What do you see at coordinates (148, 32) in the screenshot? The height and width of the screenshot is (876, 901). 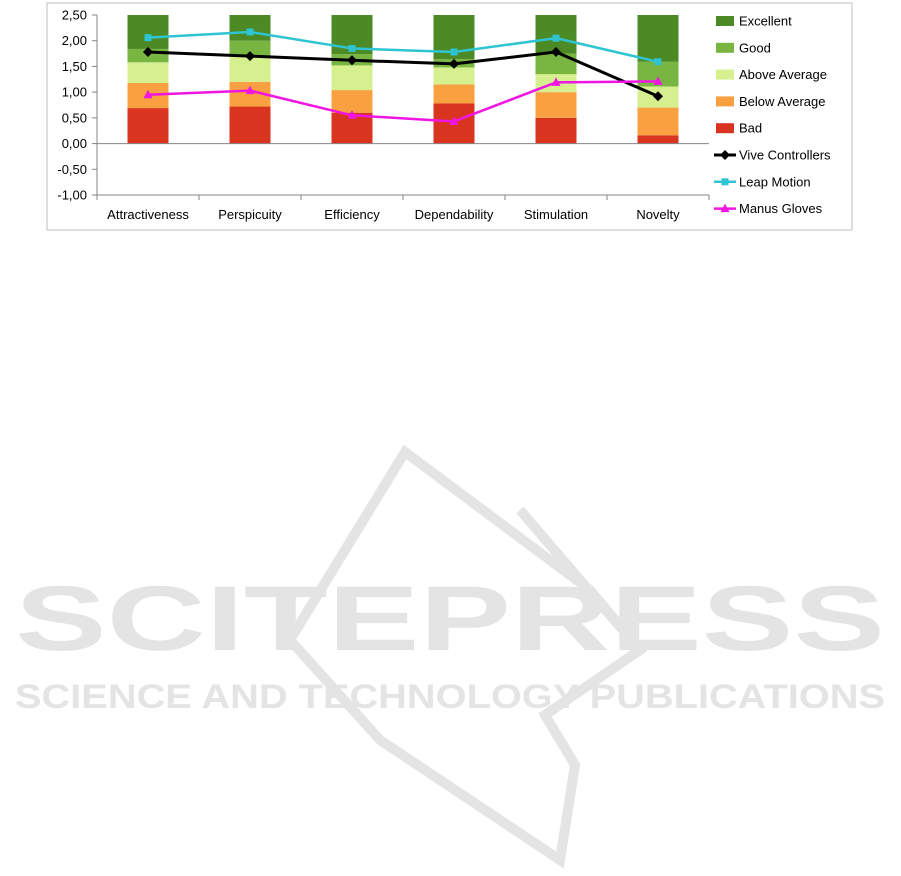 I see `bar-attractiveness-excellent` at bounding box center [148, 32].